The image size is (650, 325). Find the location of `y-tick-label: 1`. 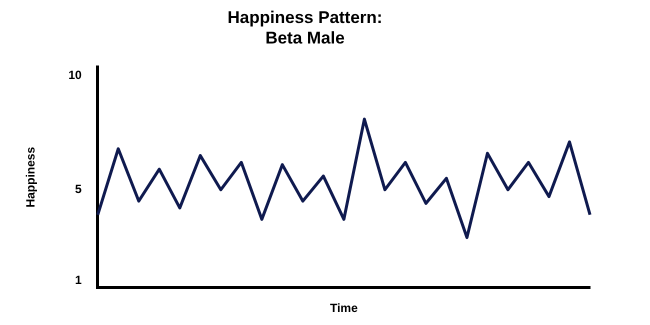

y-tick-label: 1 is located at coordinates (78, 280).